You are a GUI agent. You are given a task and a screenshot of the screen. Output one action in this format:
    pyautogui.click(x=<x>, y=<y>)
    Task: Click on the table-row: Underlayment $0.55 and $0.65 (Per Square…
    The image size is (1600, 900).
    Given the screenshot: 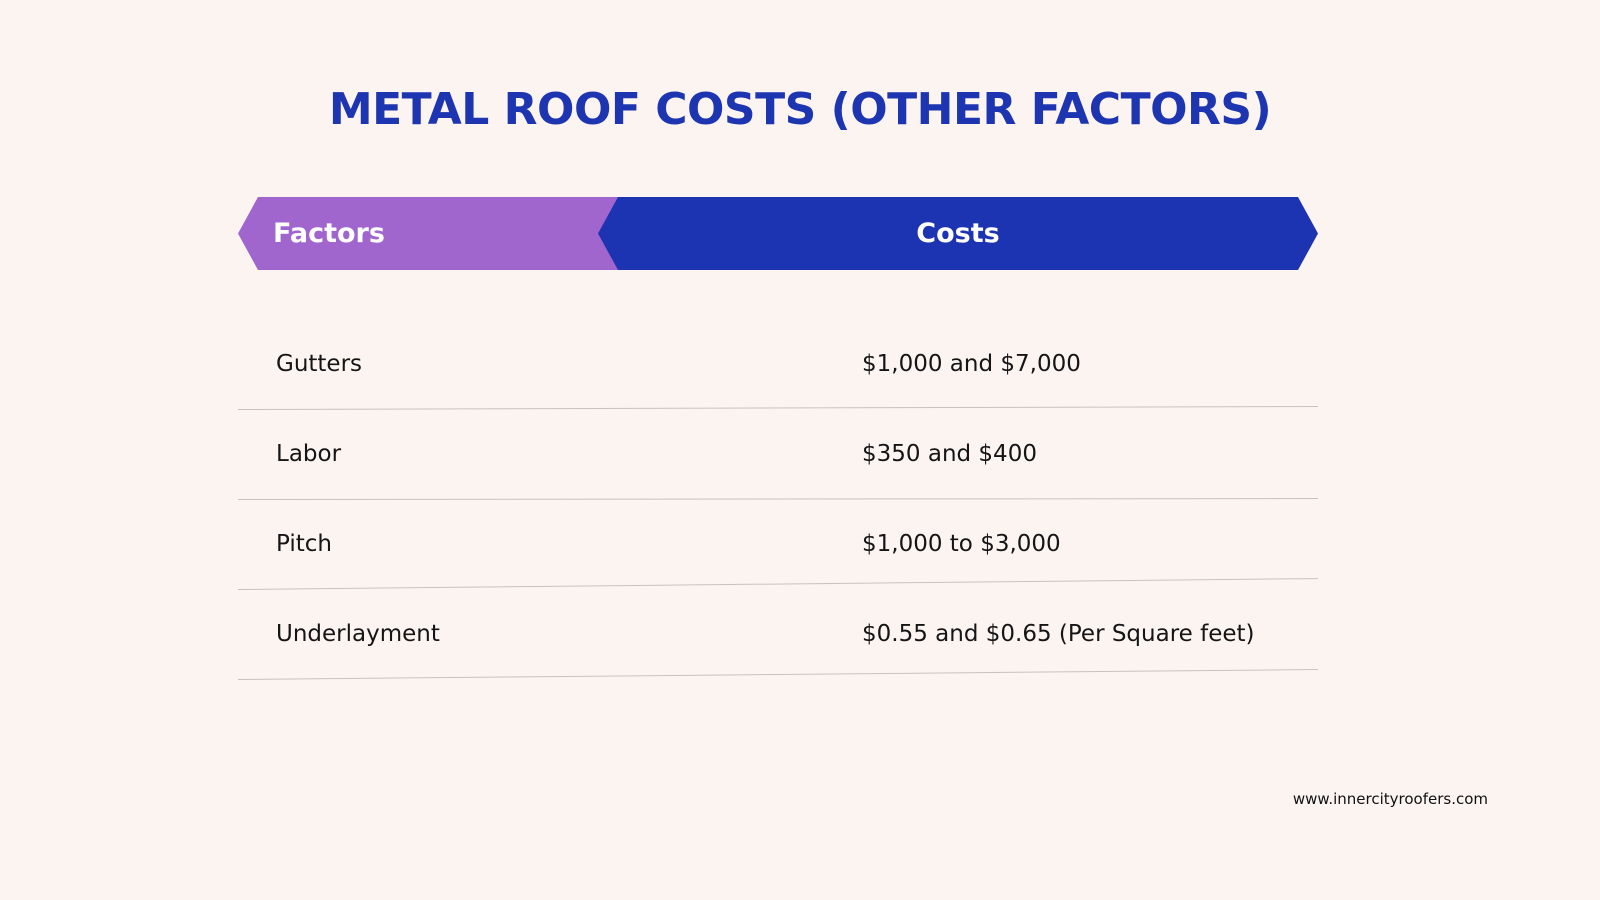 What is the action you would take?
    pyautogui.click(x=778, y=634)
    